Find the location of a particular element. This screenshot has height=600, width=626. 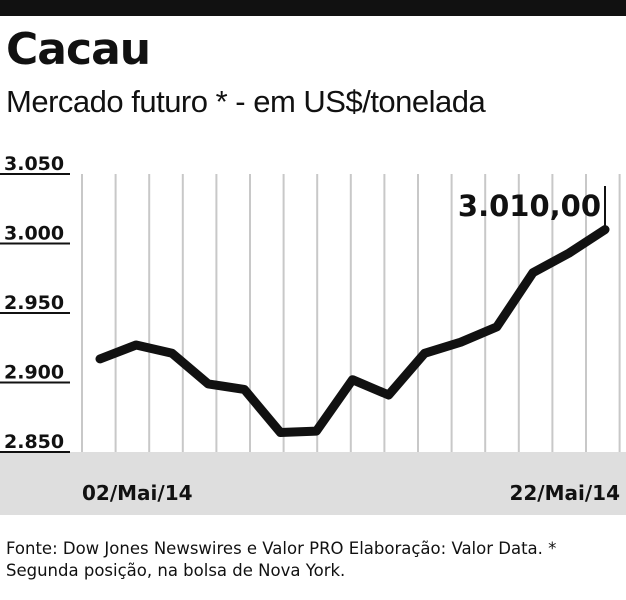

x-axis-band is located at coordinates (313, 483).